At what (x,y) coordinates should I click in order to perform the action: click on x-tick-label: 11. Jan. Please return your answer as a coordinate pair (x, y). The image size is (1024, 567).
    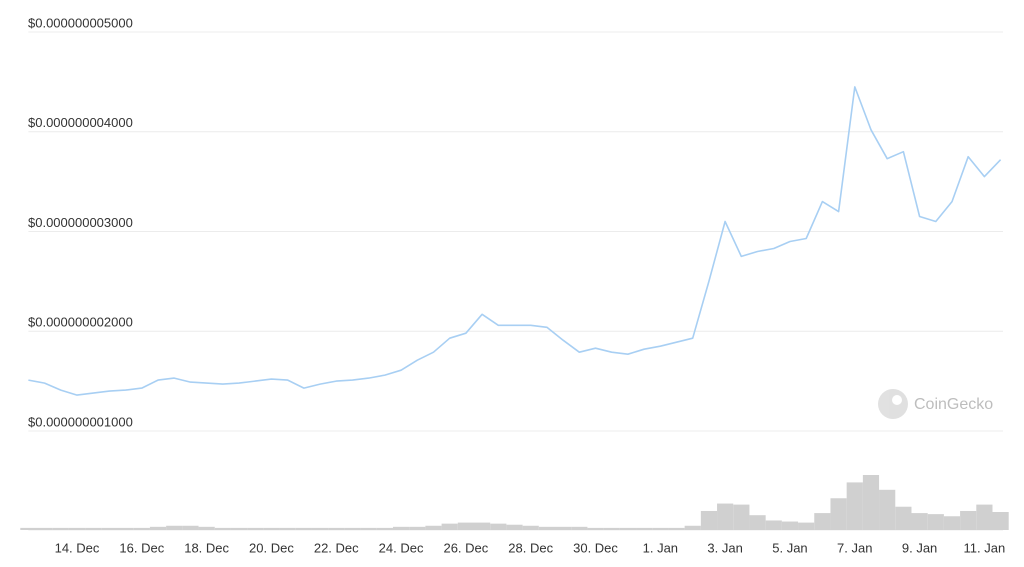
    Looking at the image, I should click on (985, 547).